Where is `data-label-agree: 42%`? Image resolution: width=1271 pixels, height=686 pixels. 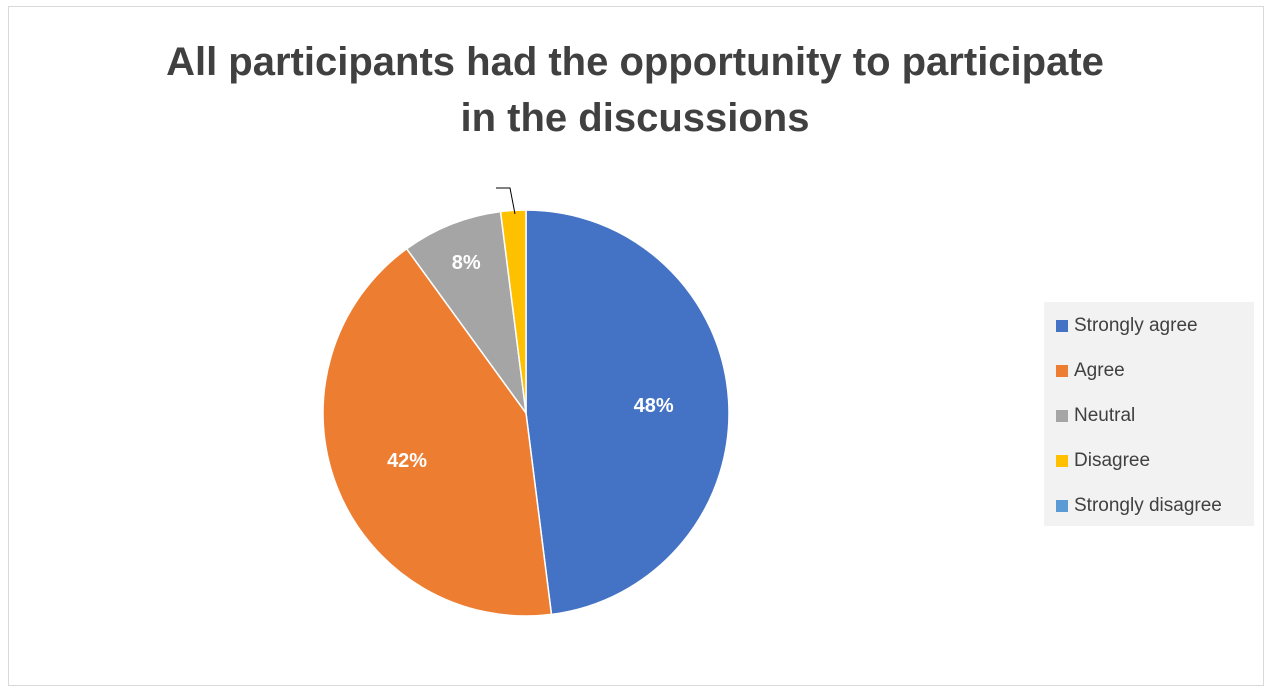
data-label-agree: 42% is located at coordinates (407, 461).